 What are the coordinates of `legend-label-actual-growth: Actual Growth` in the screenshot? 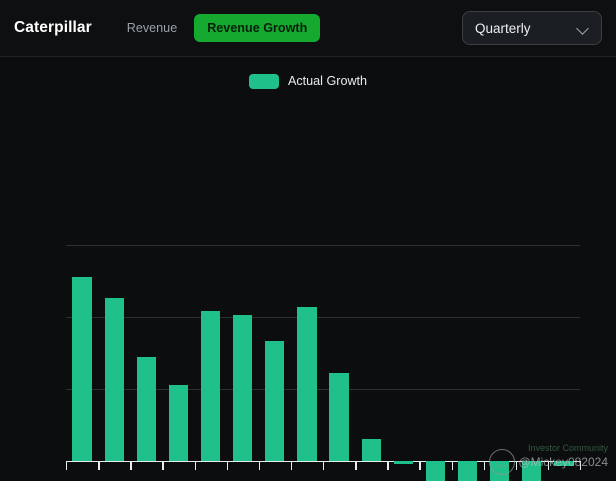 It's located at (327, 81).